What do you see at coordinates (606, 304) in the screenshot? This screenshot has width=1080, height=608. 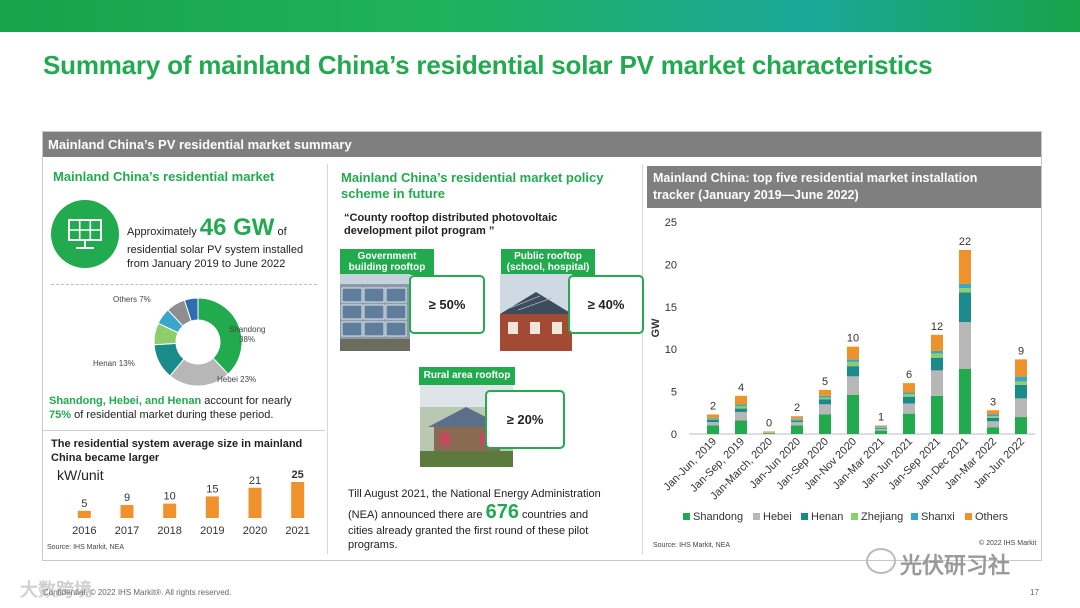 I see `public-share-box: ≥ 40%` at bounding box center [606, 304].